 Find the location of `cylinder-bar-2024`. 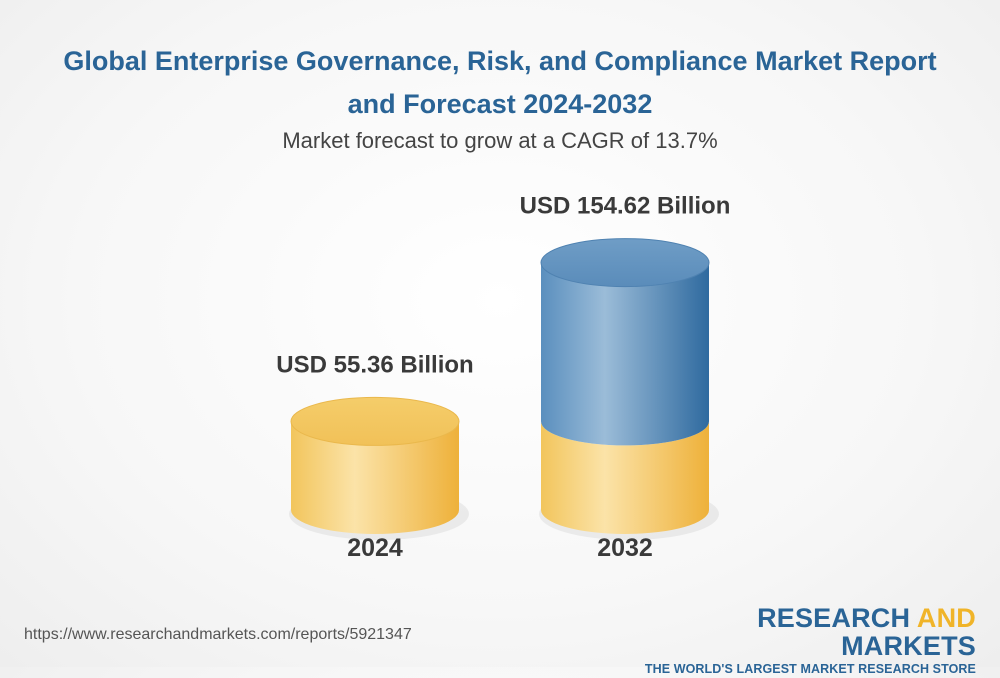

cylinder-bar-2024 is located at coordinates (379, 468).